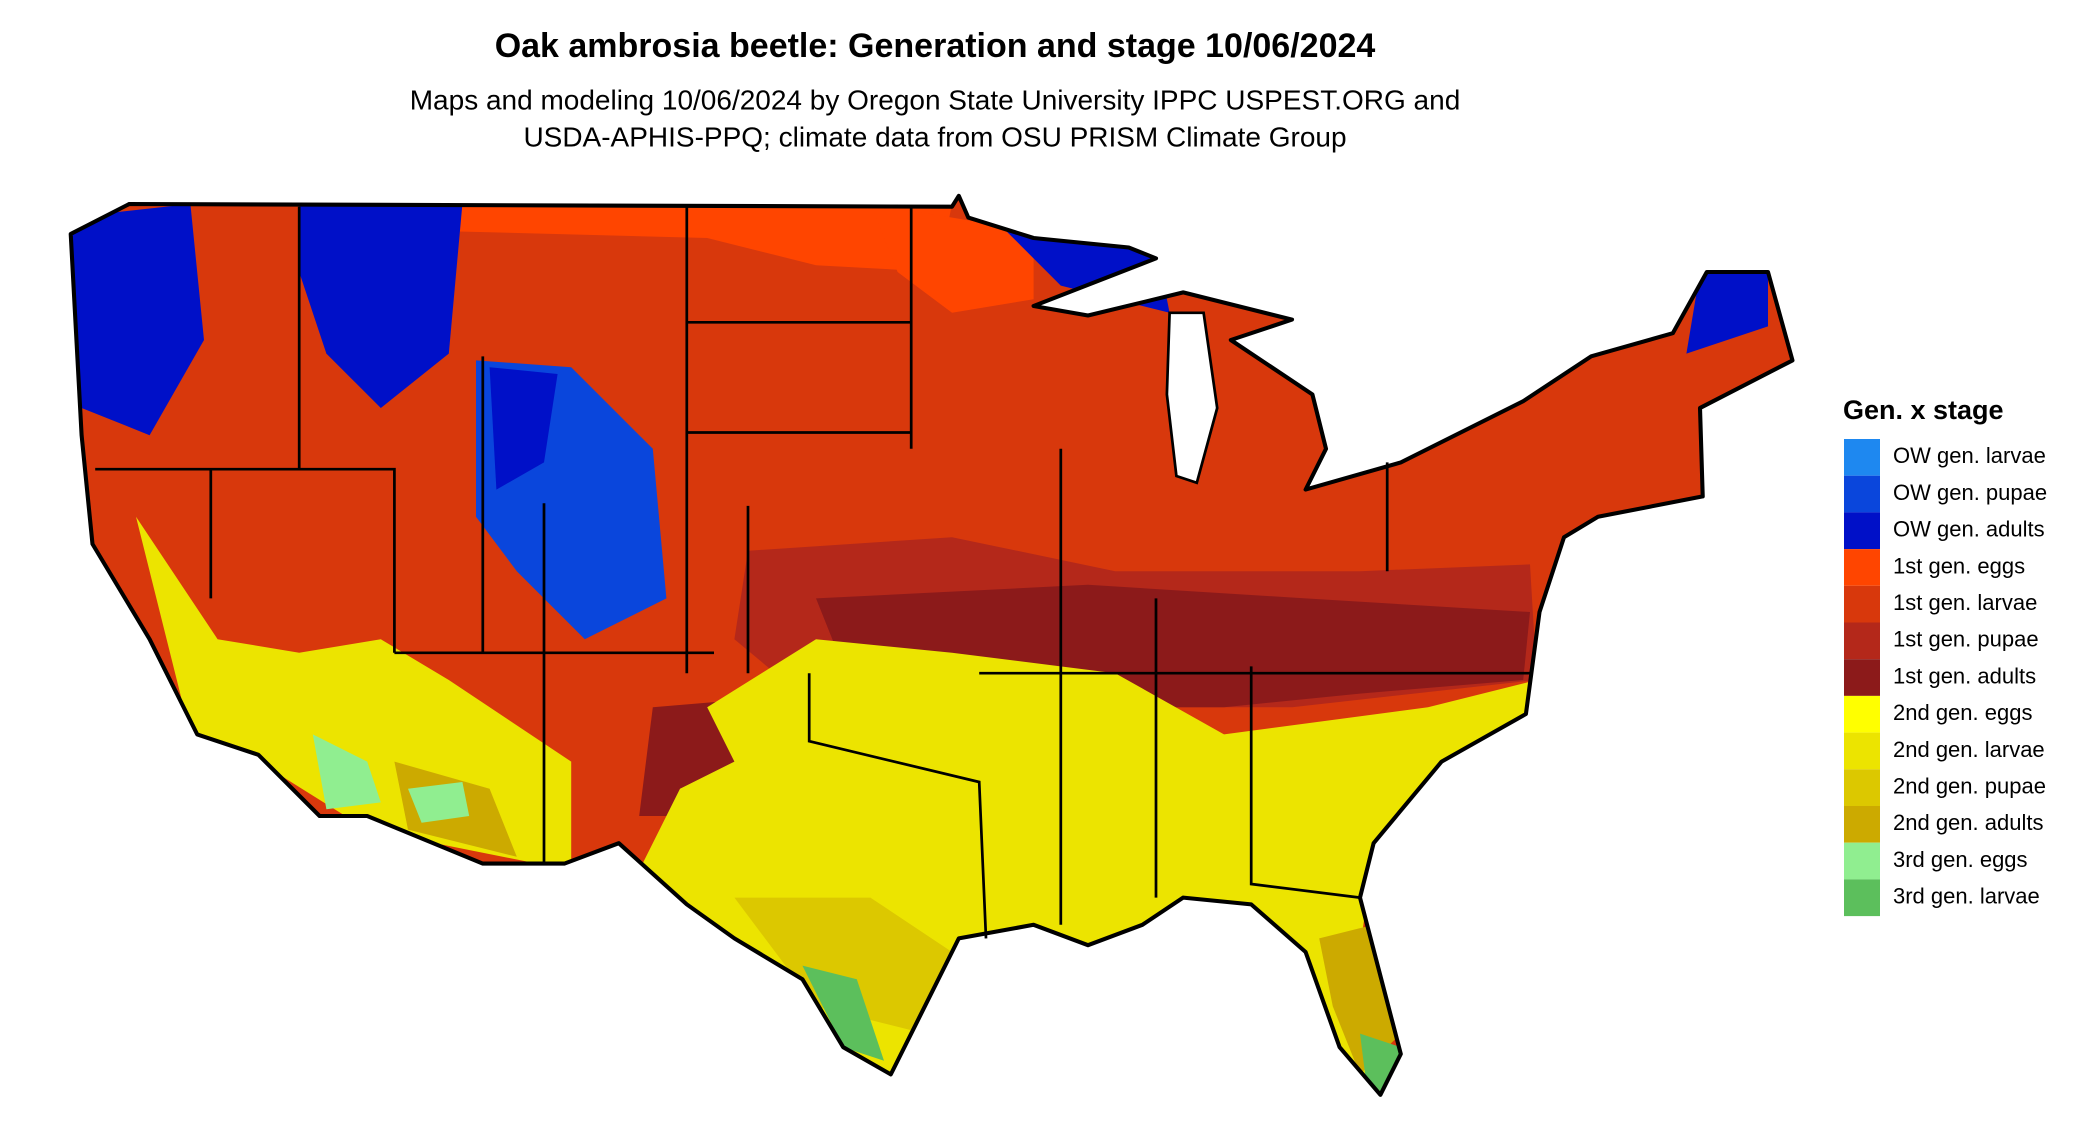 The width and height of the screenshot is (2100, 1121). Describe the element at coordinates (1192, 398) in the screenshot. I see `lake-michigan` at that location.